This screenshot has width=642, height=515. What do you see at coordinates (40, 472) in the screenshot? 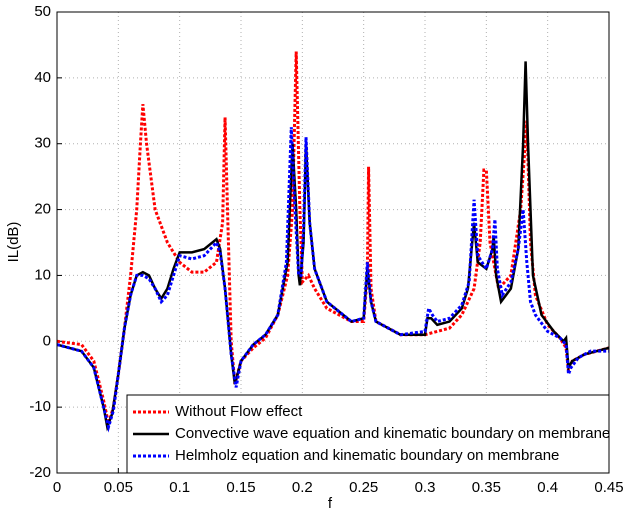
I see `y-tick-label: -20` at bounding box center [40, 472].